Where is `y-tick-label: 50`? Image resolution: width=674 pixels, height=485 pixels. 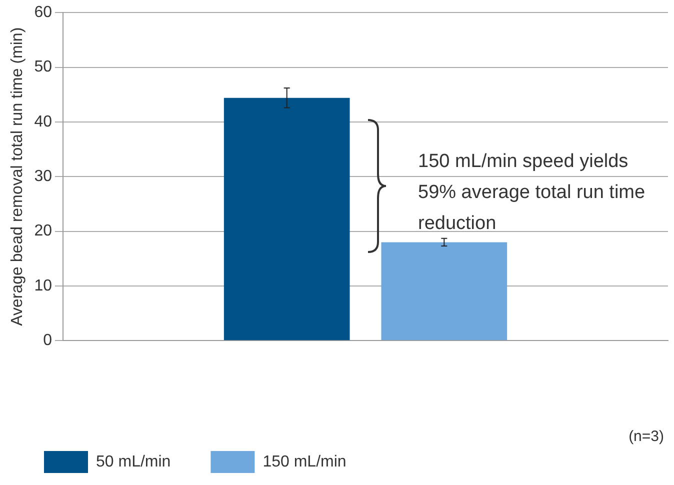 y-tick-label: 50 is located at coordinates (43, 67).